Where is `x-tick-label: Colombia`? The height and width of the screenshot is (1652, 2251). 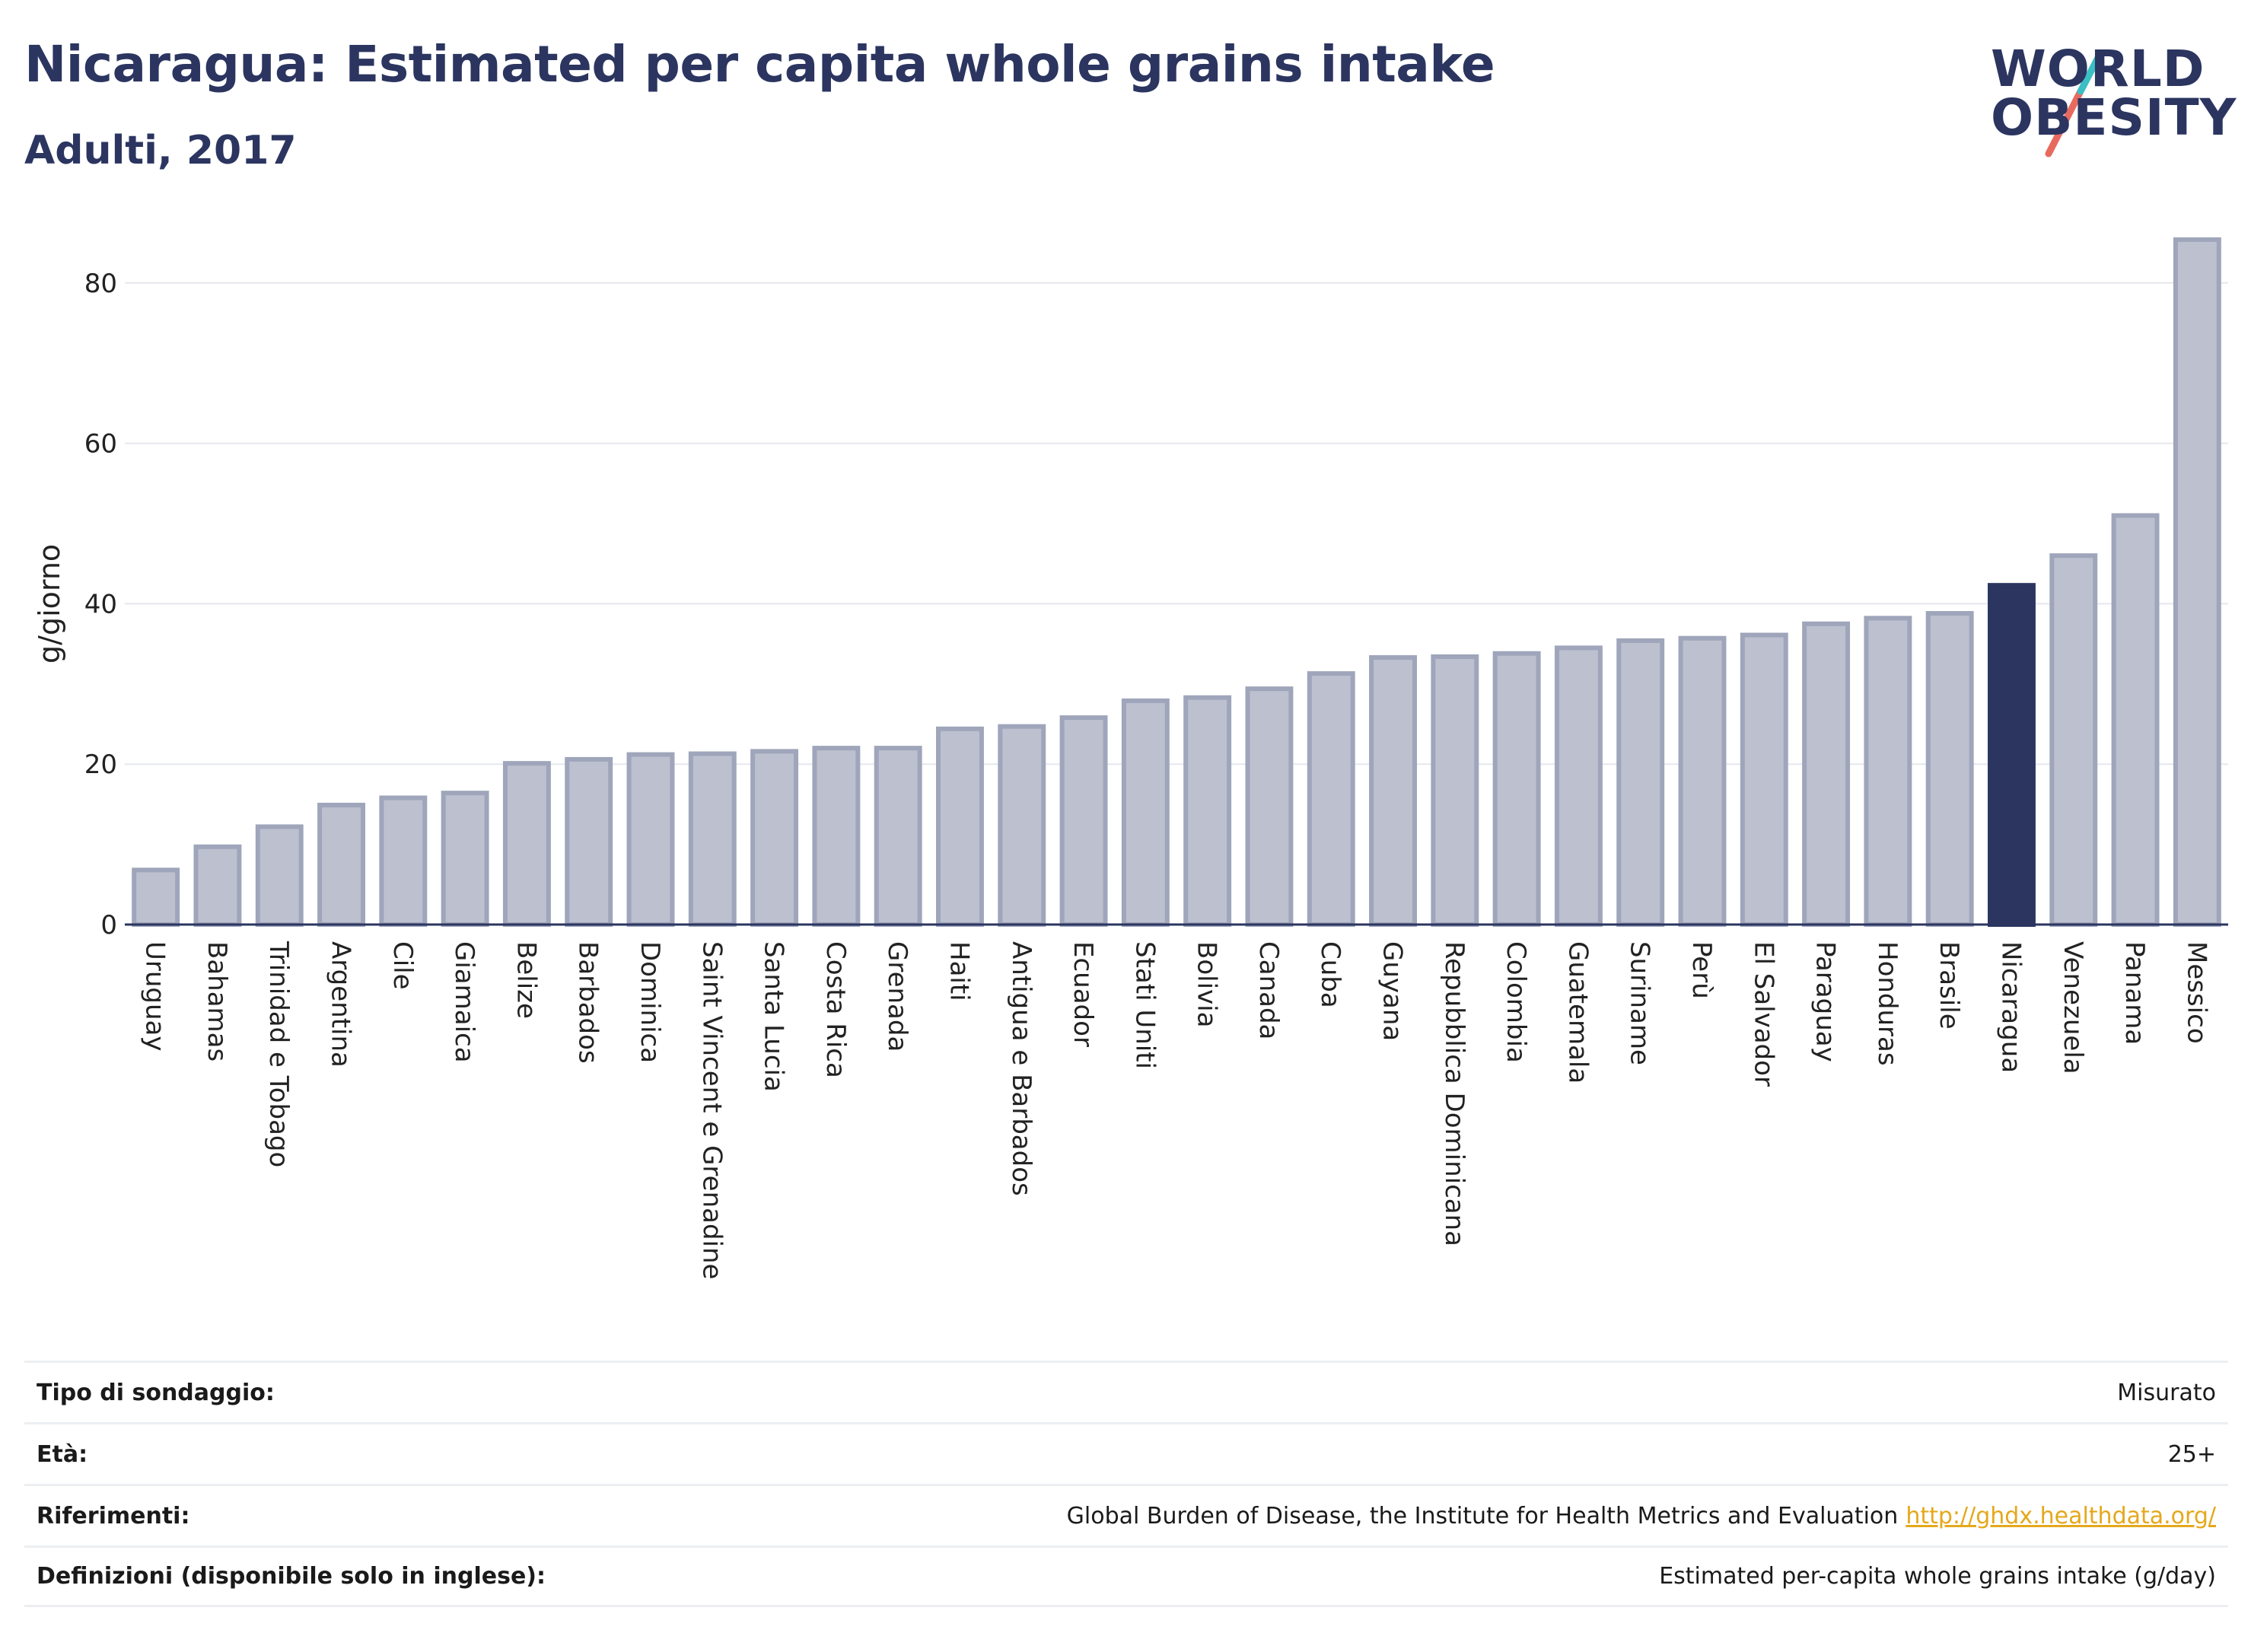 x-tick-label: Colombia is located at coordinates (1516, 1002).